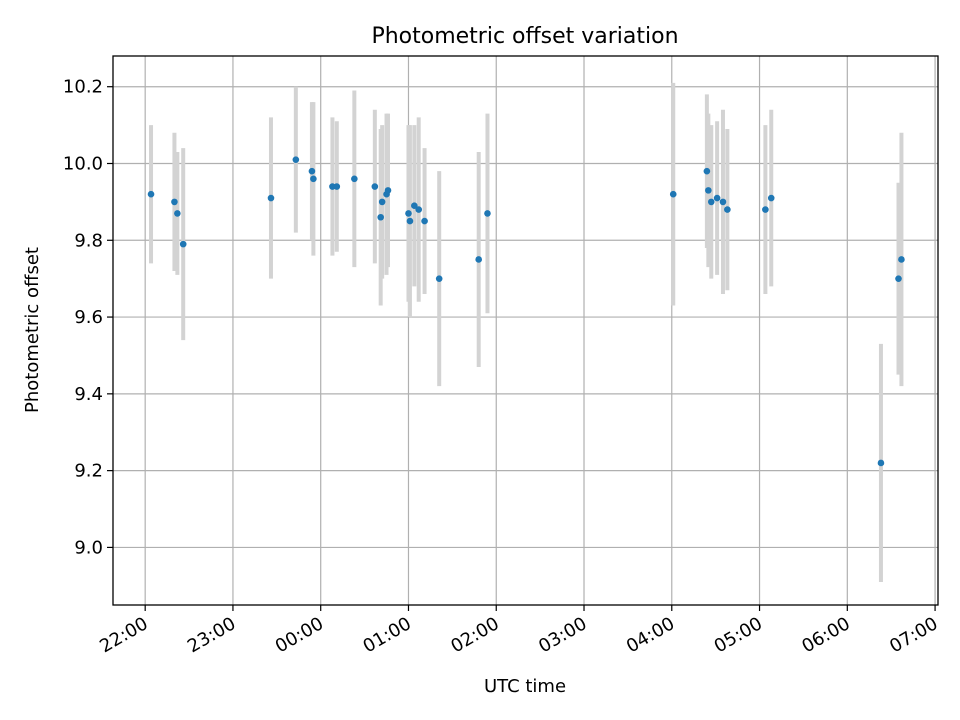  I want to click on chart-title: Photometric offset variation, so click(524, 36).